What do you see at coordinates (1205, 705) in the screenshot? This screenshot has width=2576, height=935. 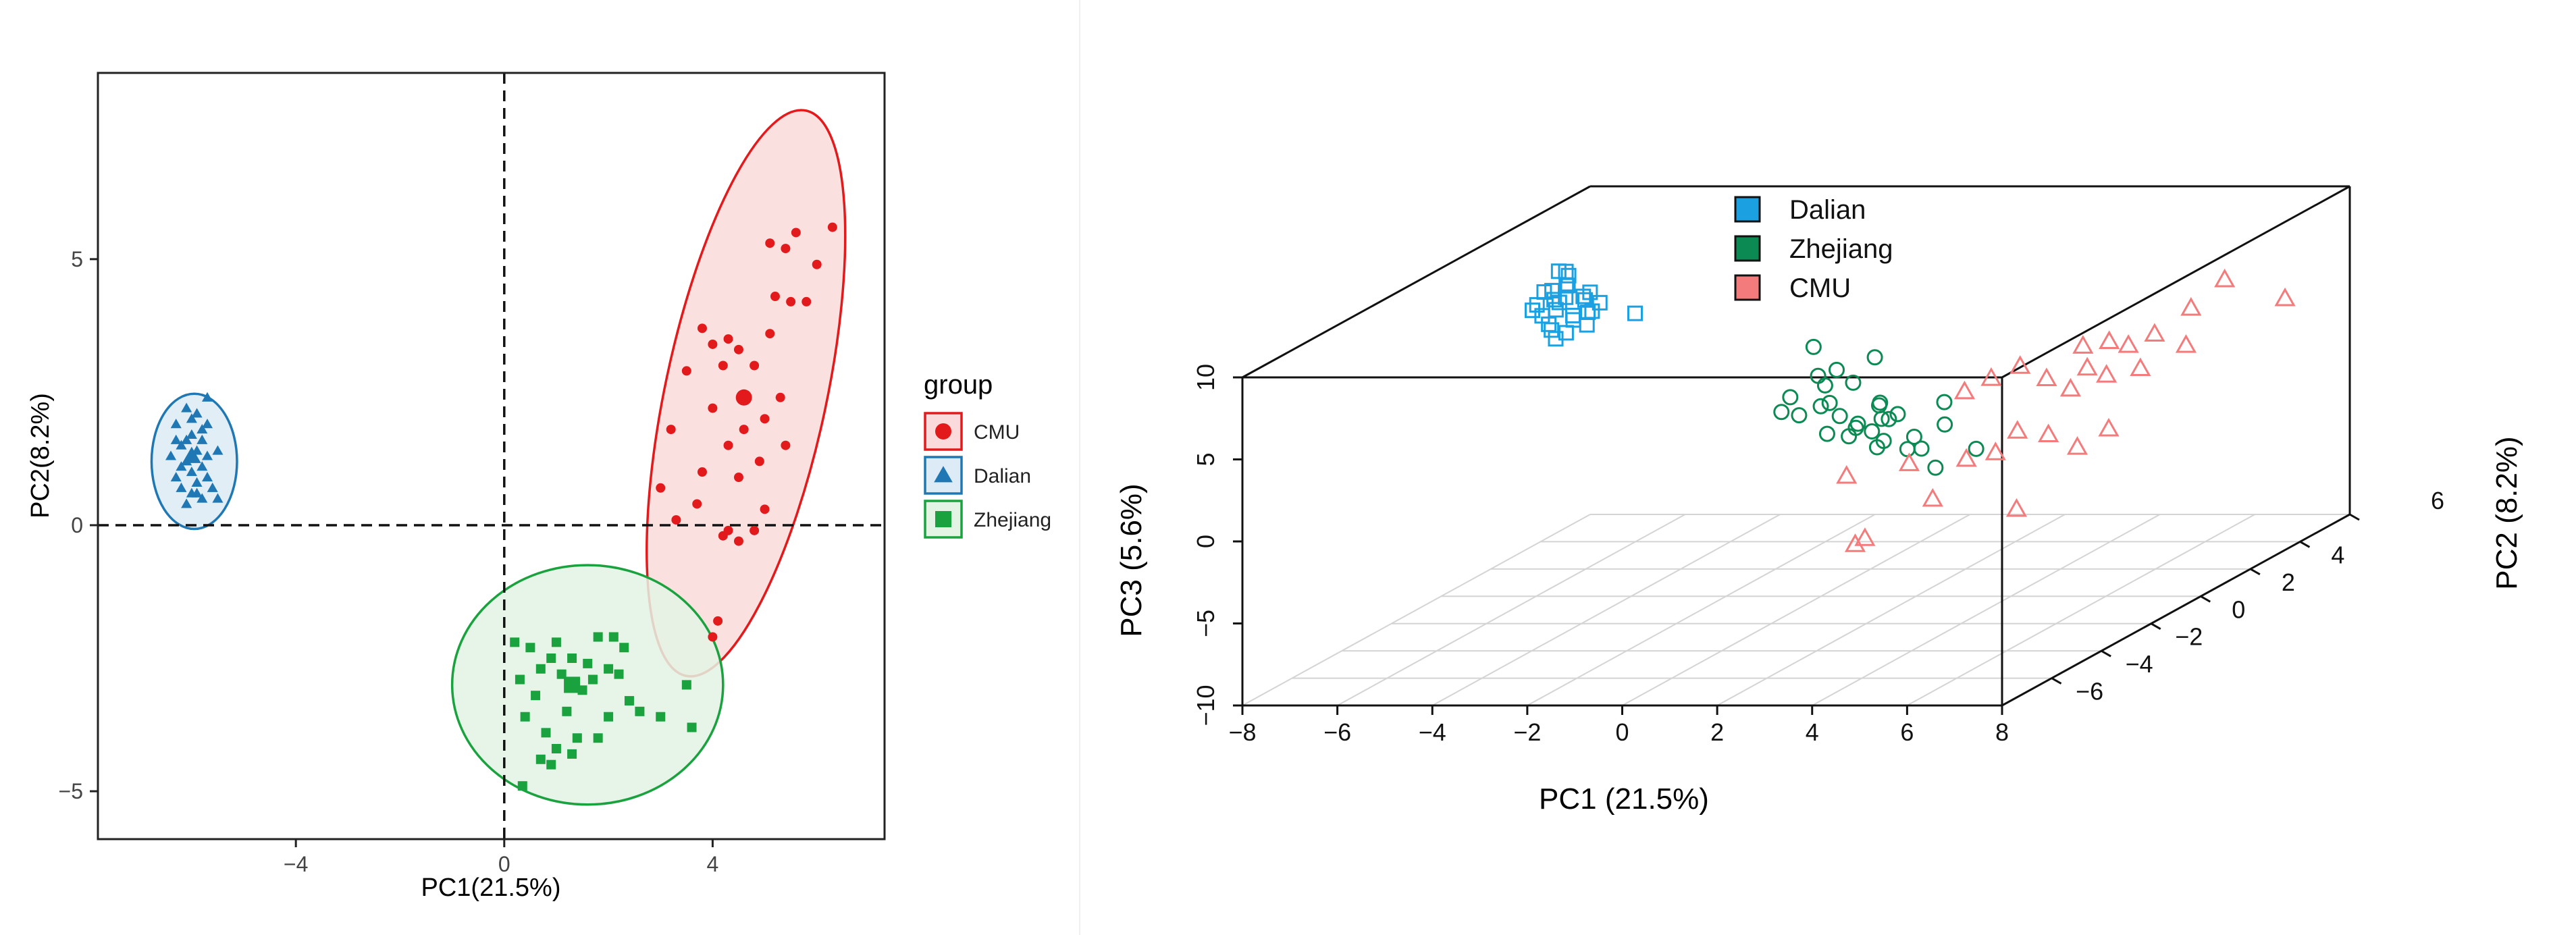 I see `z-tick-label: −10` at bounding box center [1205, 705].